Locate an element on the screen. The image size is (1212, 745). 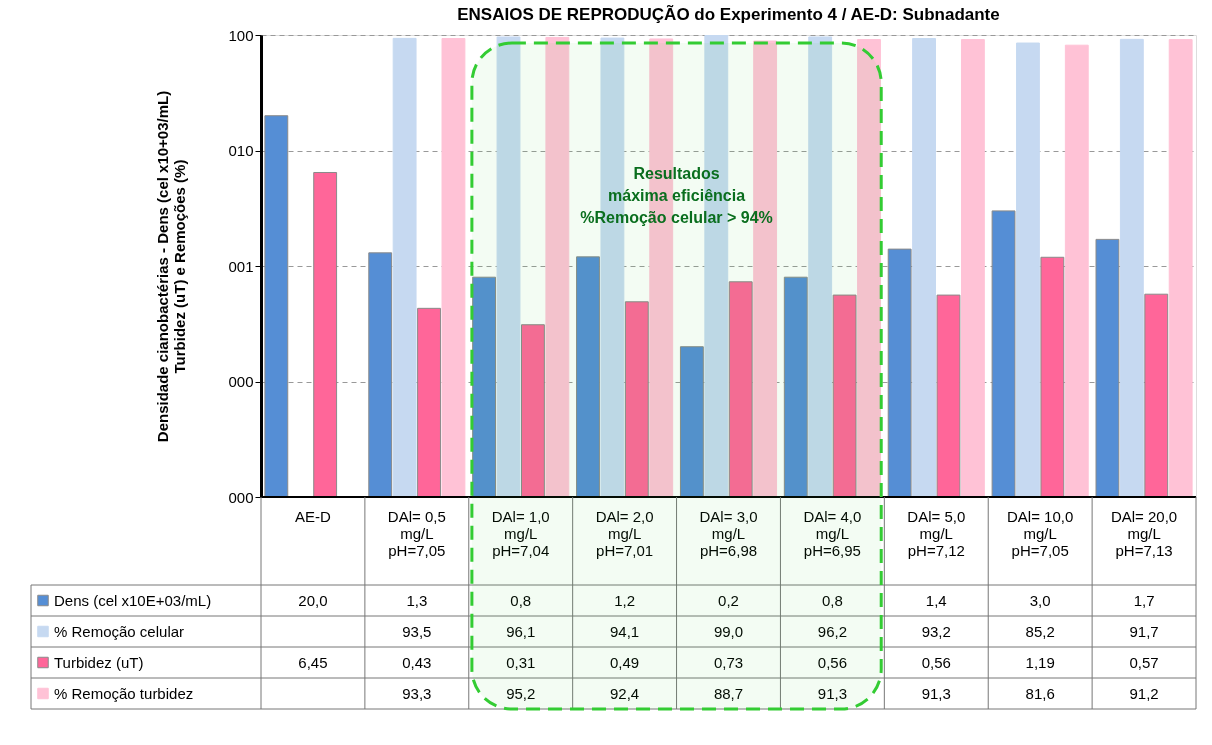
x-tick-label: AE-D is located at coordinates (313, 516).